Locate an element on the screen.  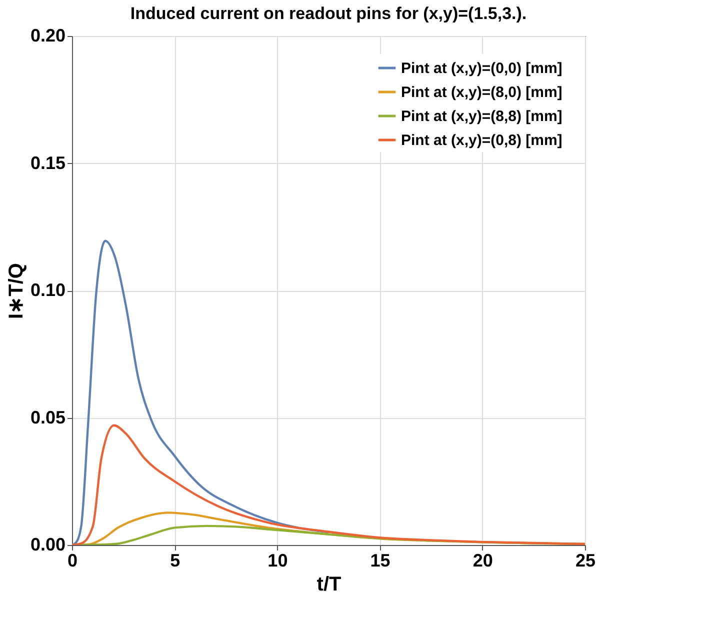
x-axis-title: t/T is located at coordinates (329, 585).